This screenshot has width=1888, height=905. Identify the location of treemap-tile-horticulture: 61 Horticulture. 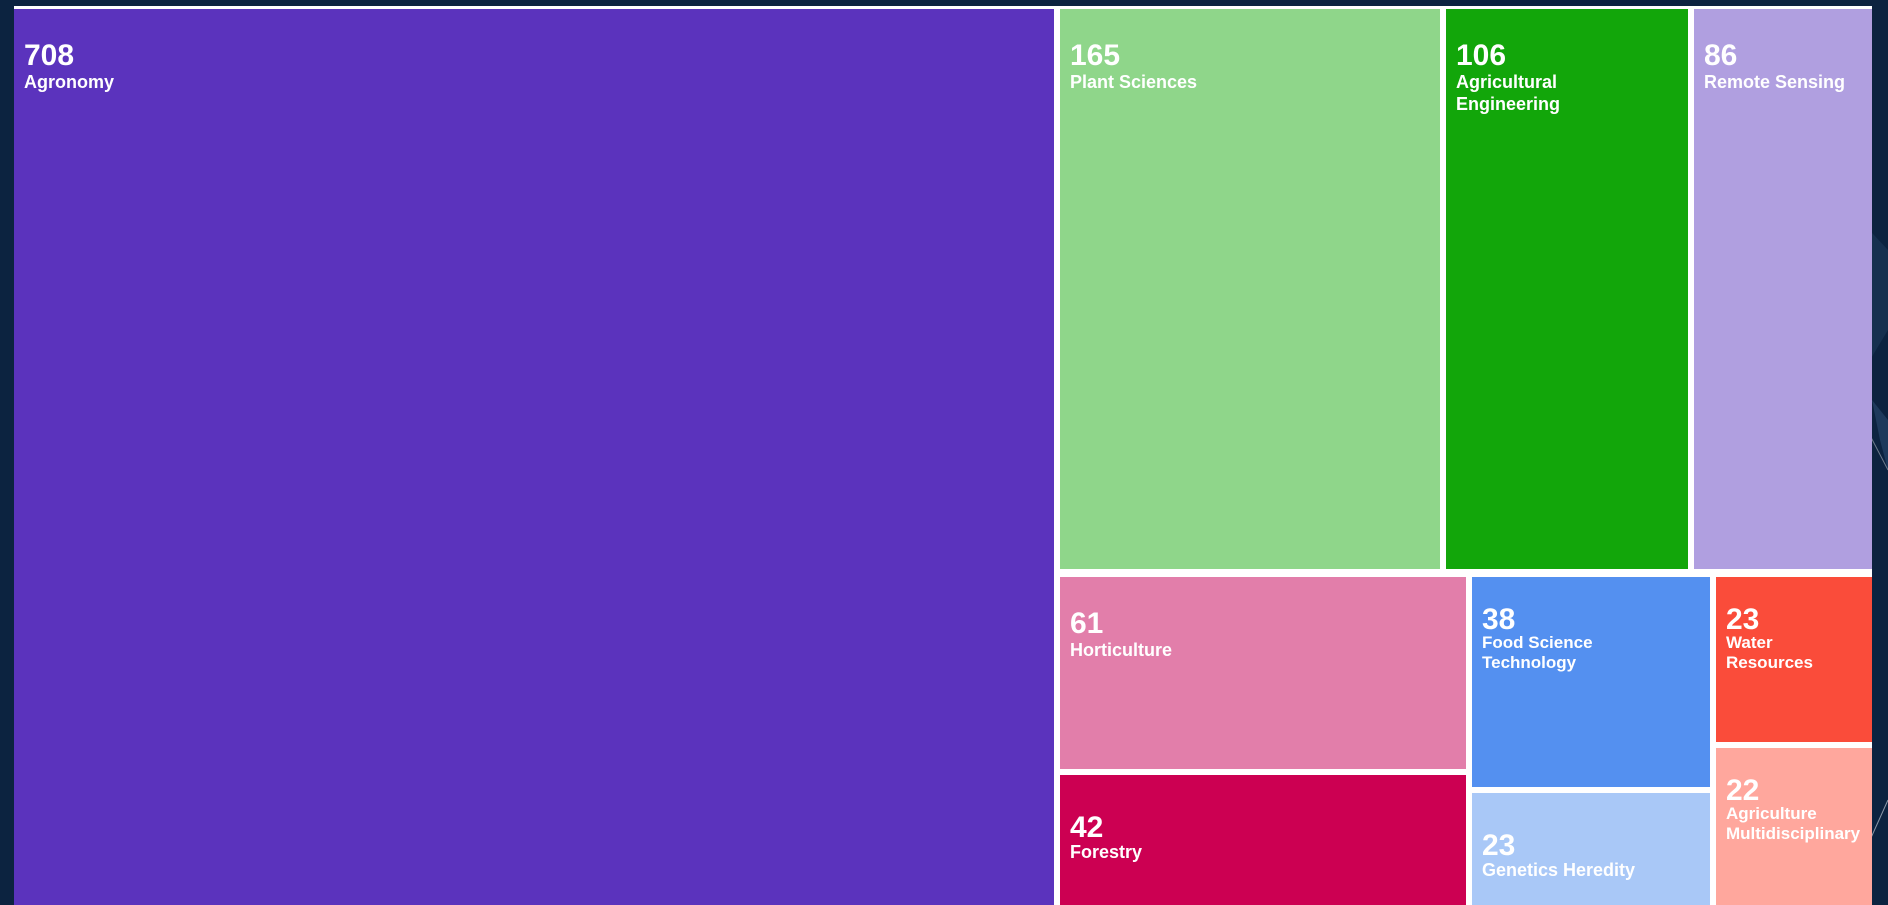
(1263, 673).